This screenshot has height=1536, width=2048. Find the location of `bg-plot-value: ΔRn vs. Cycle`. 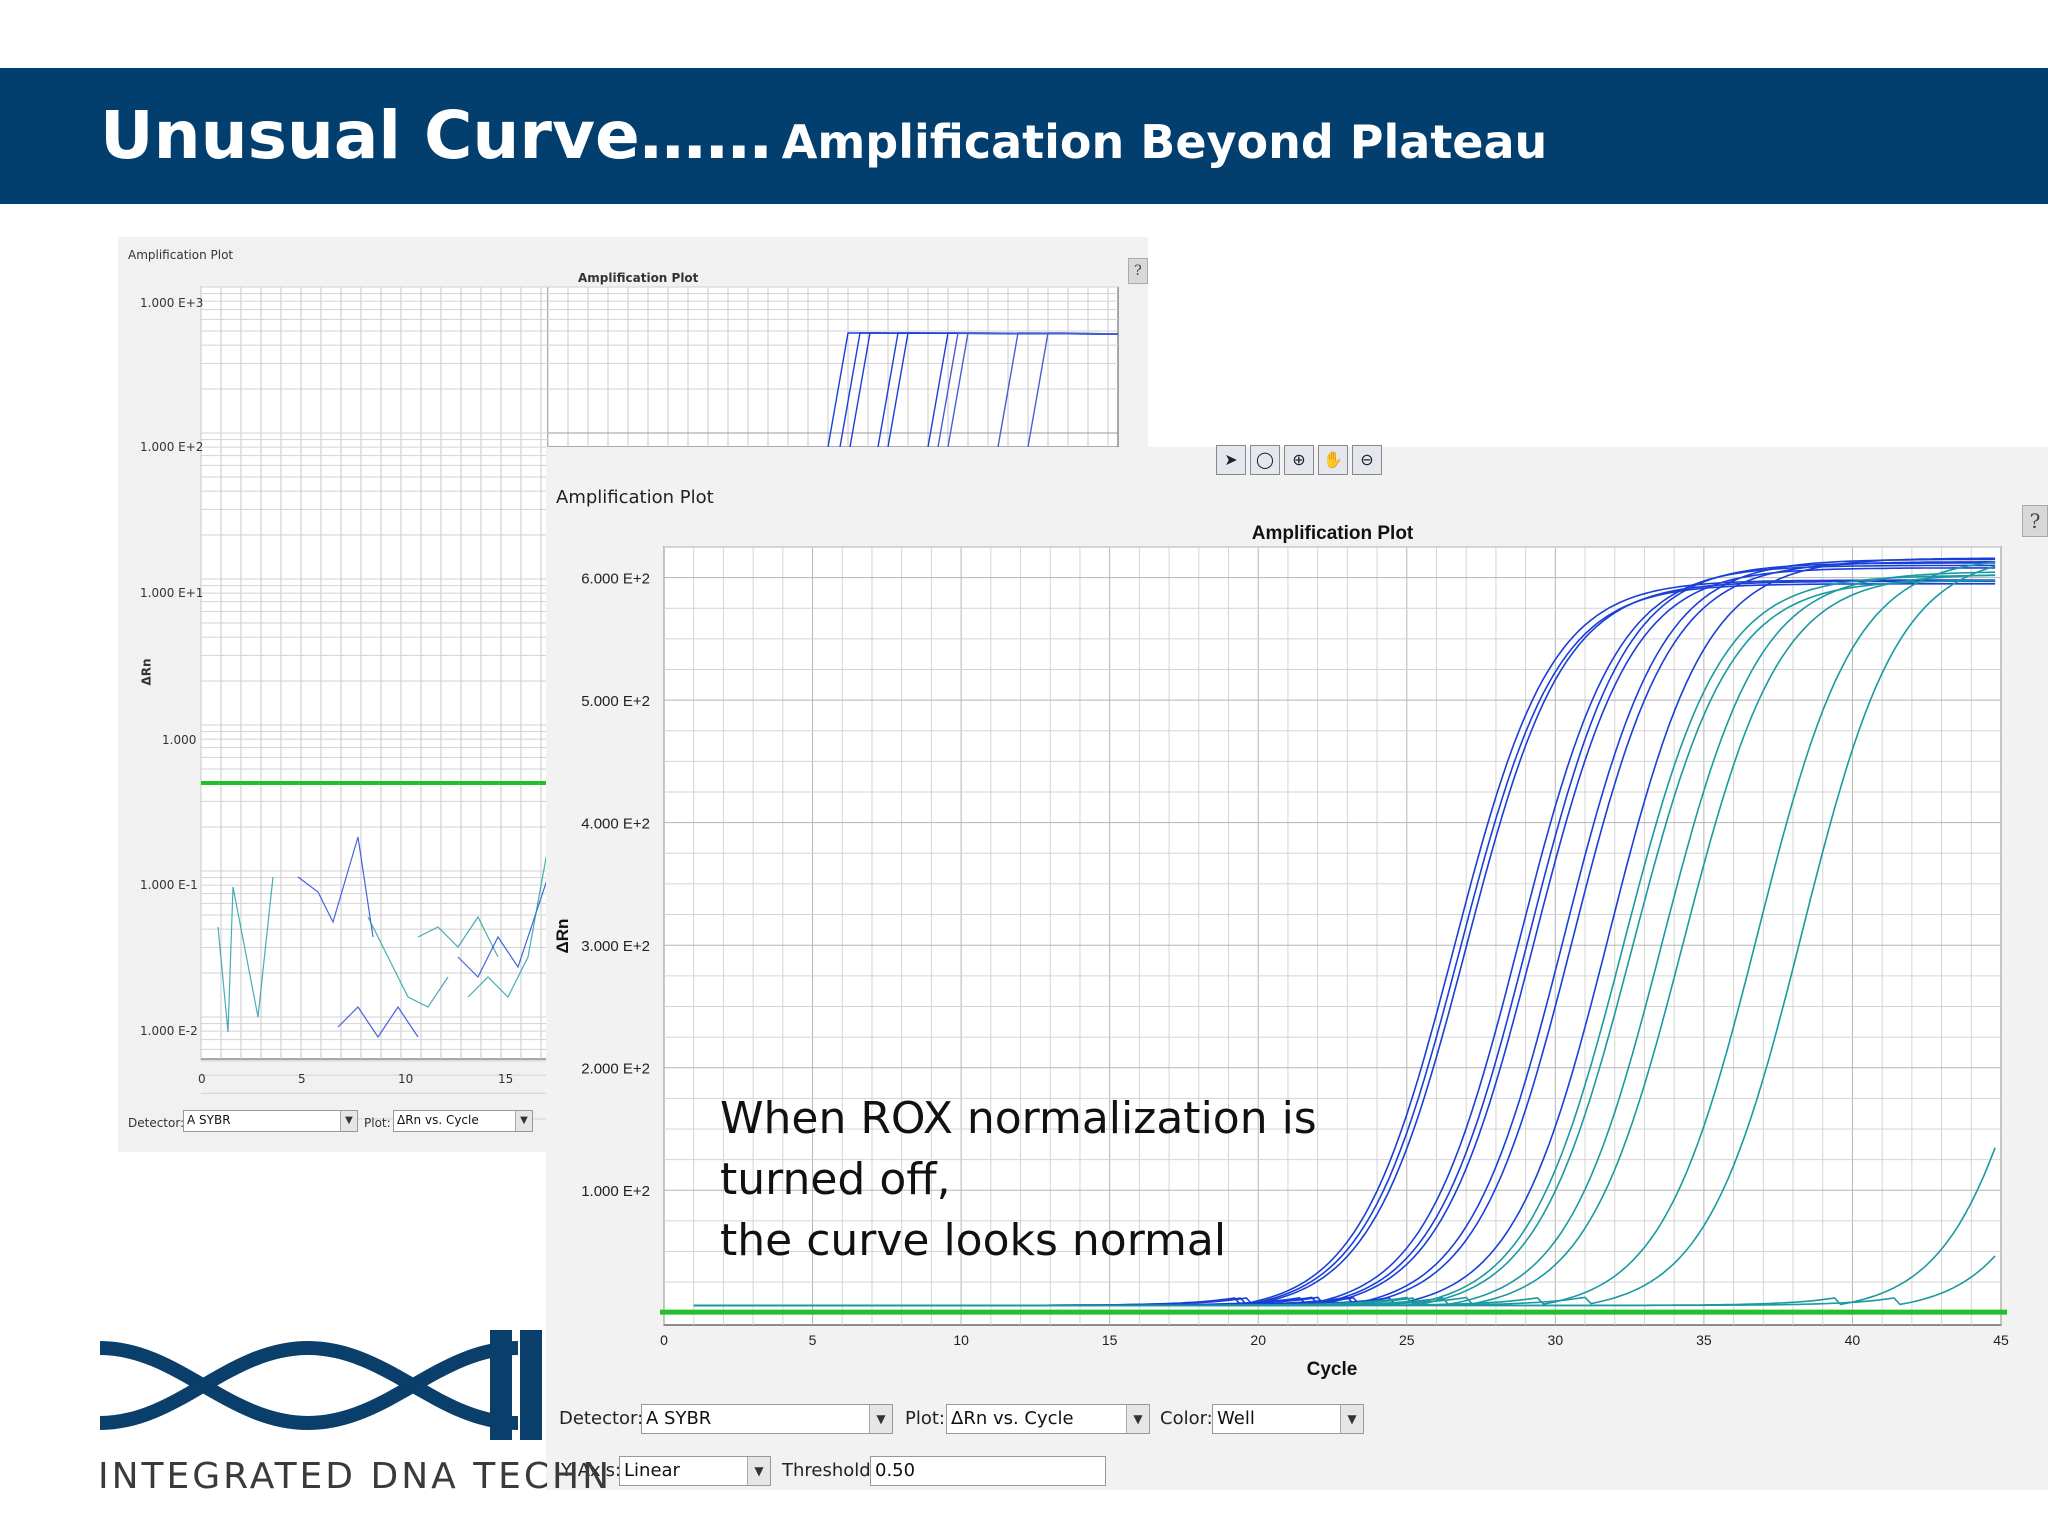

bg-plot-value: ΔRn vs. Cycle is located at coordinates (438, 1120).